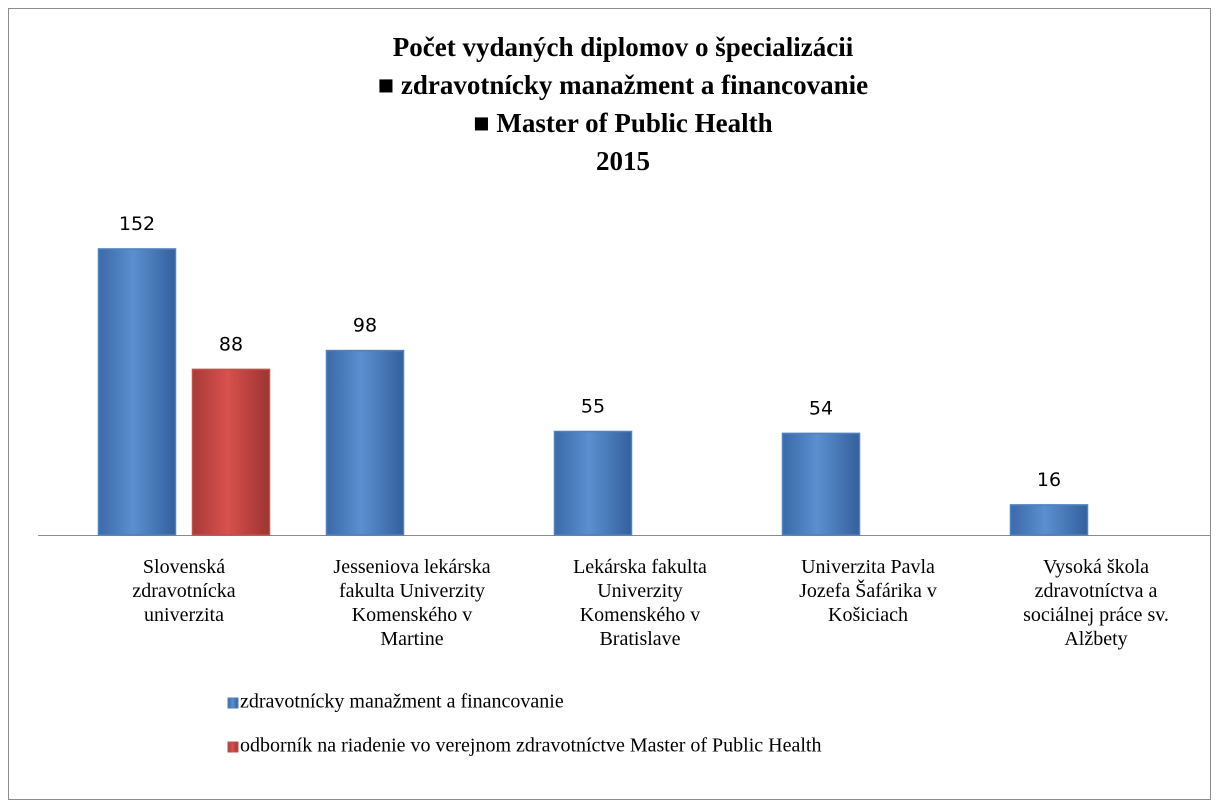 The height and width of the screenshot is (807, 1219). Describe the element at coordinates (402, 702) in the screenshot. I see `legend-label: zdravotnícky manažment a financovanie` at that location.